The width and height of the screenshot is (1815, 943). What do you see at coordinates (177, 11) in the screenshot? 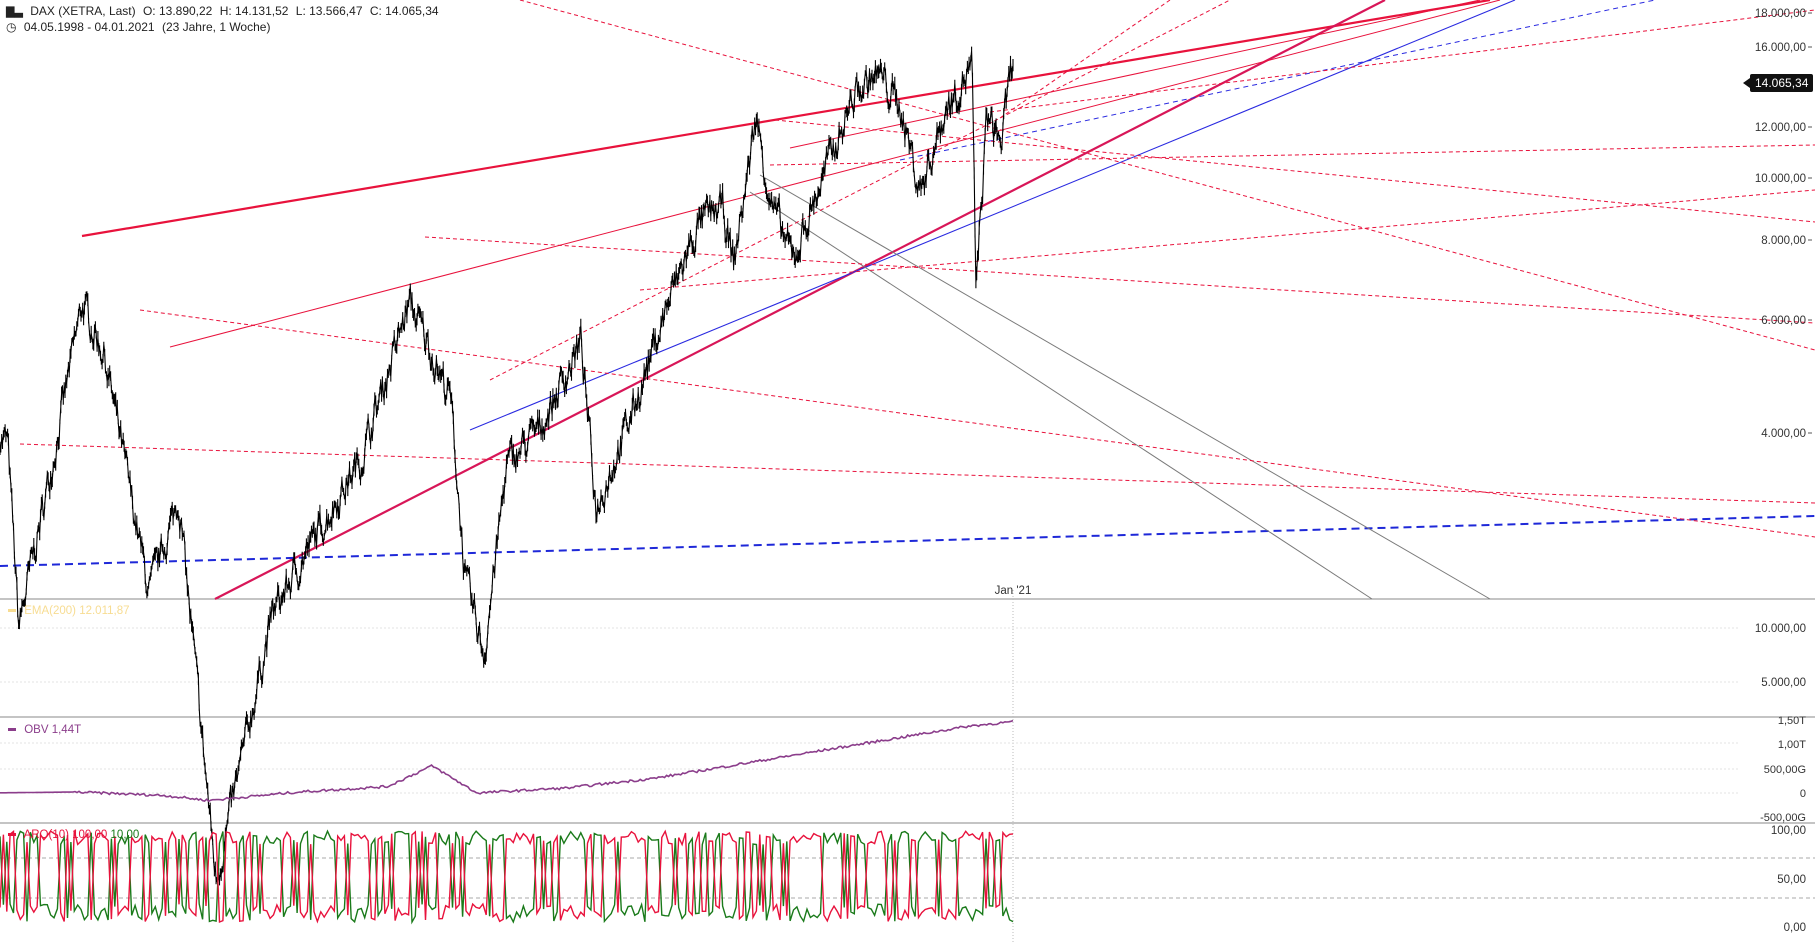
I see `ohlc-open: O: 13.890,22` at bounding box center [177, 11].